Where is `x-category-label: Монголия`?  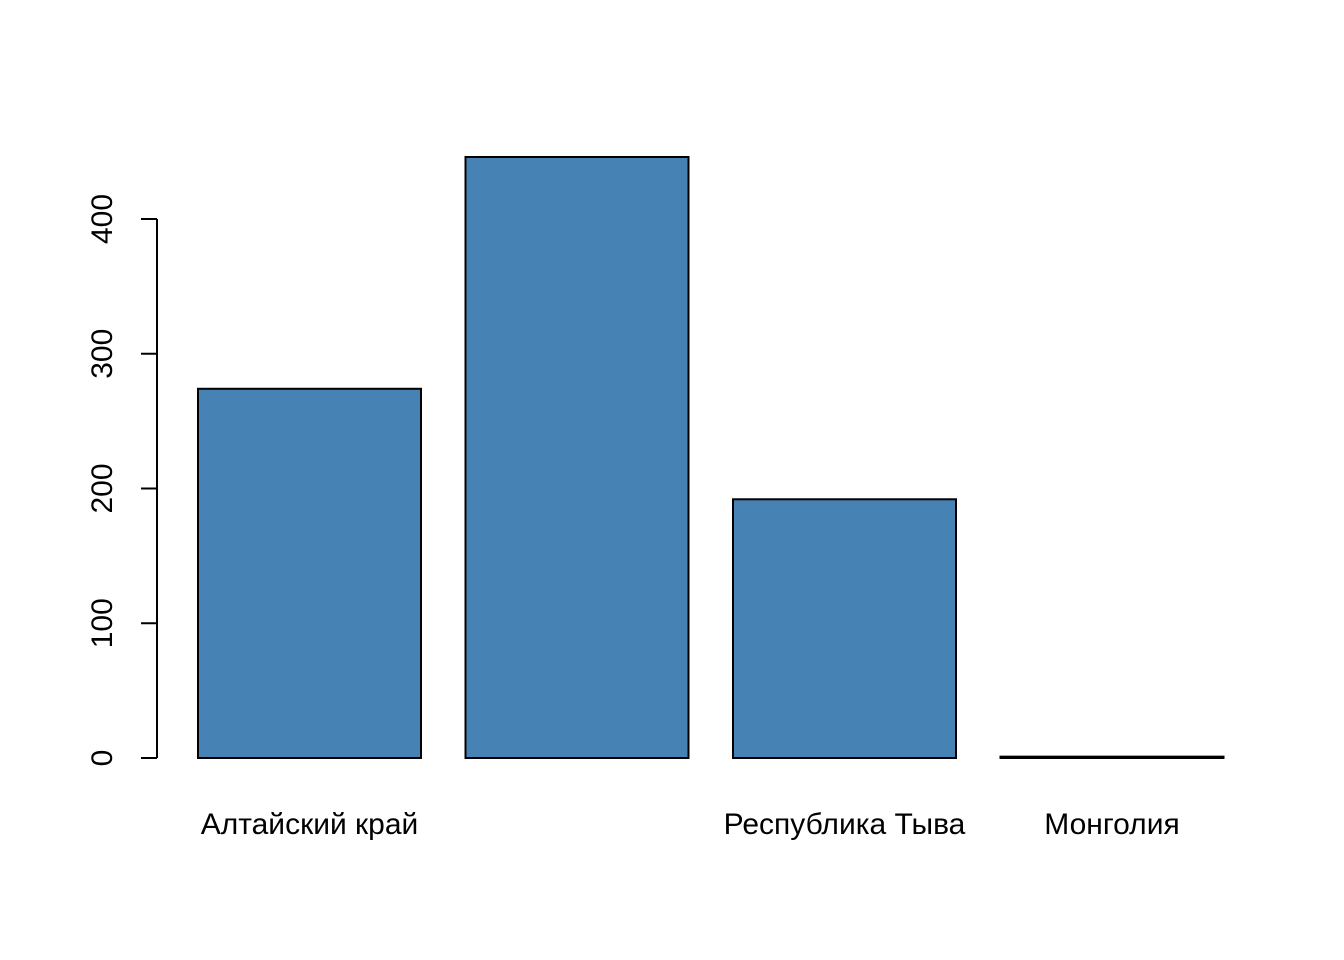
x-category-label: Монголия is located at coordinates (1111, 824).